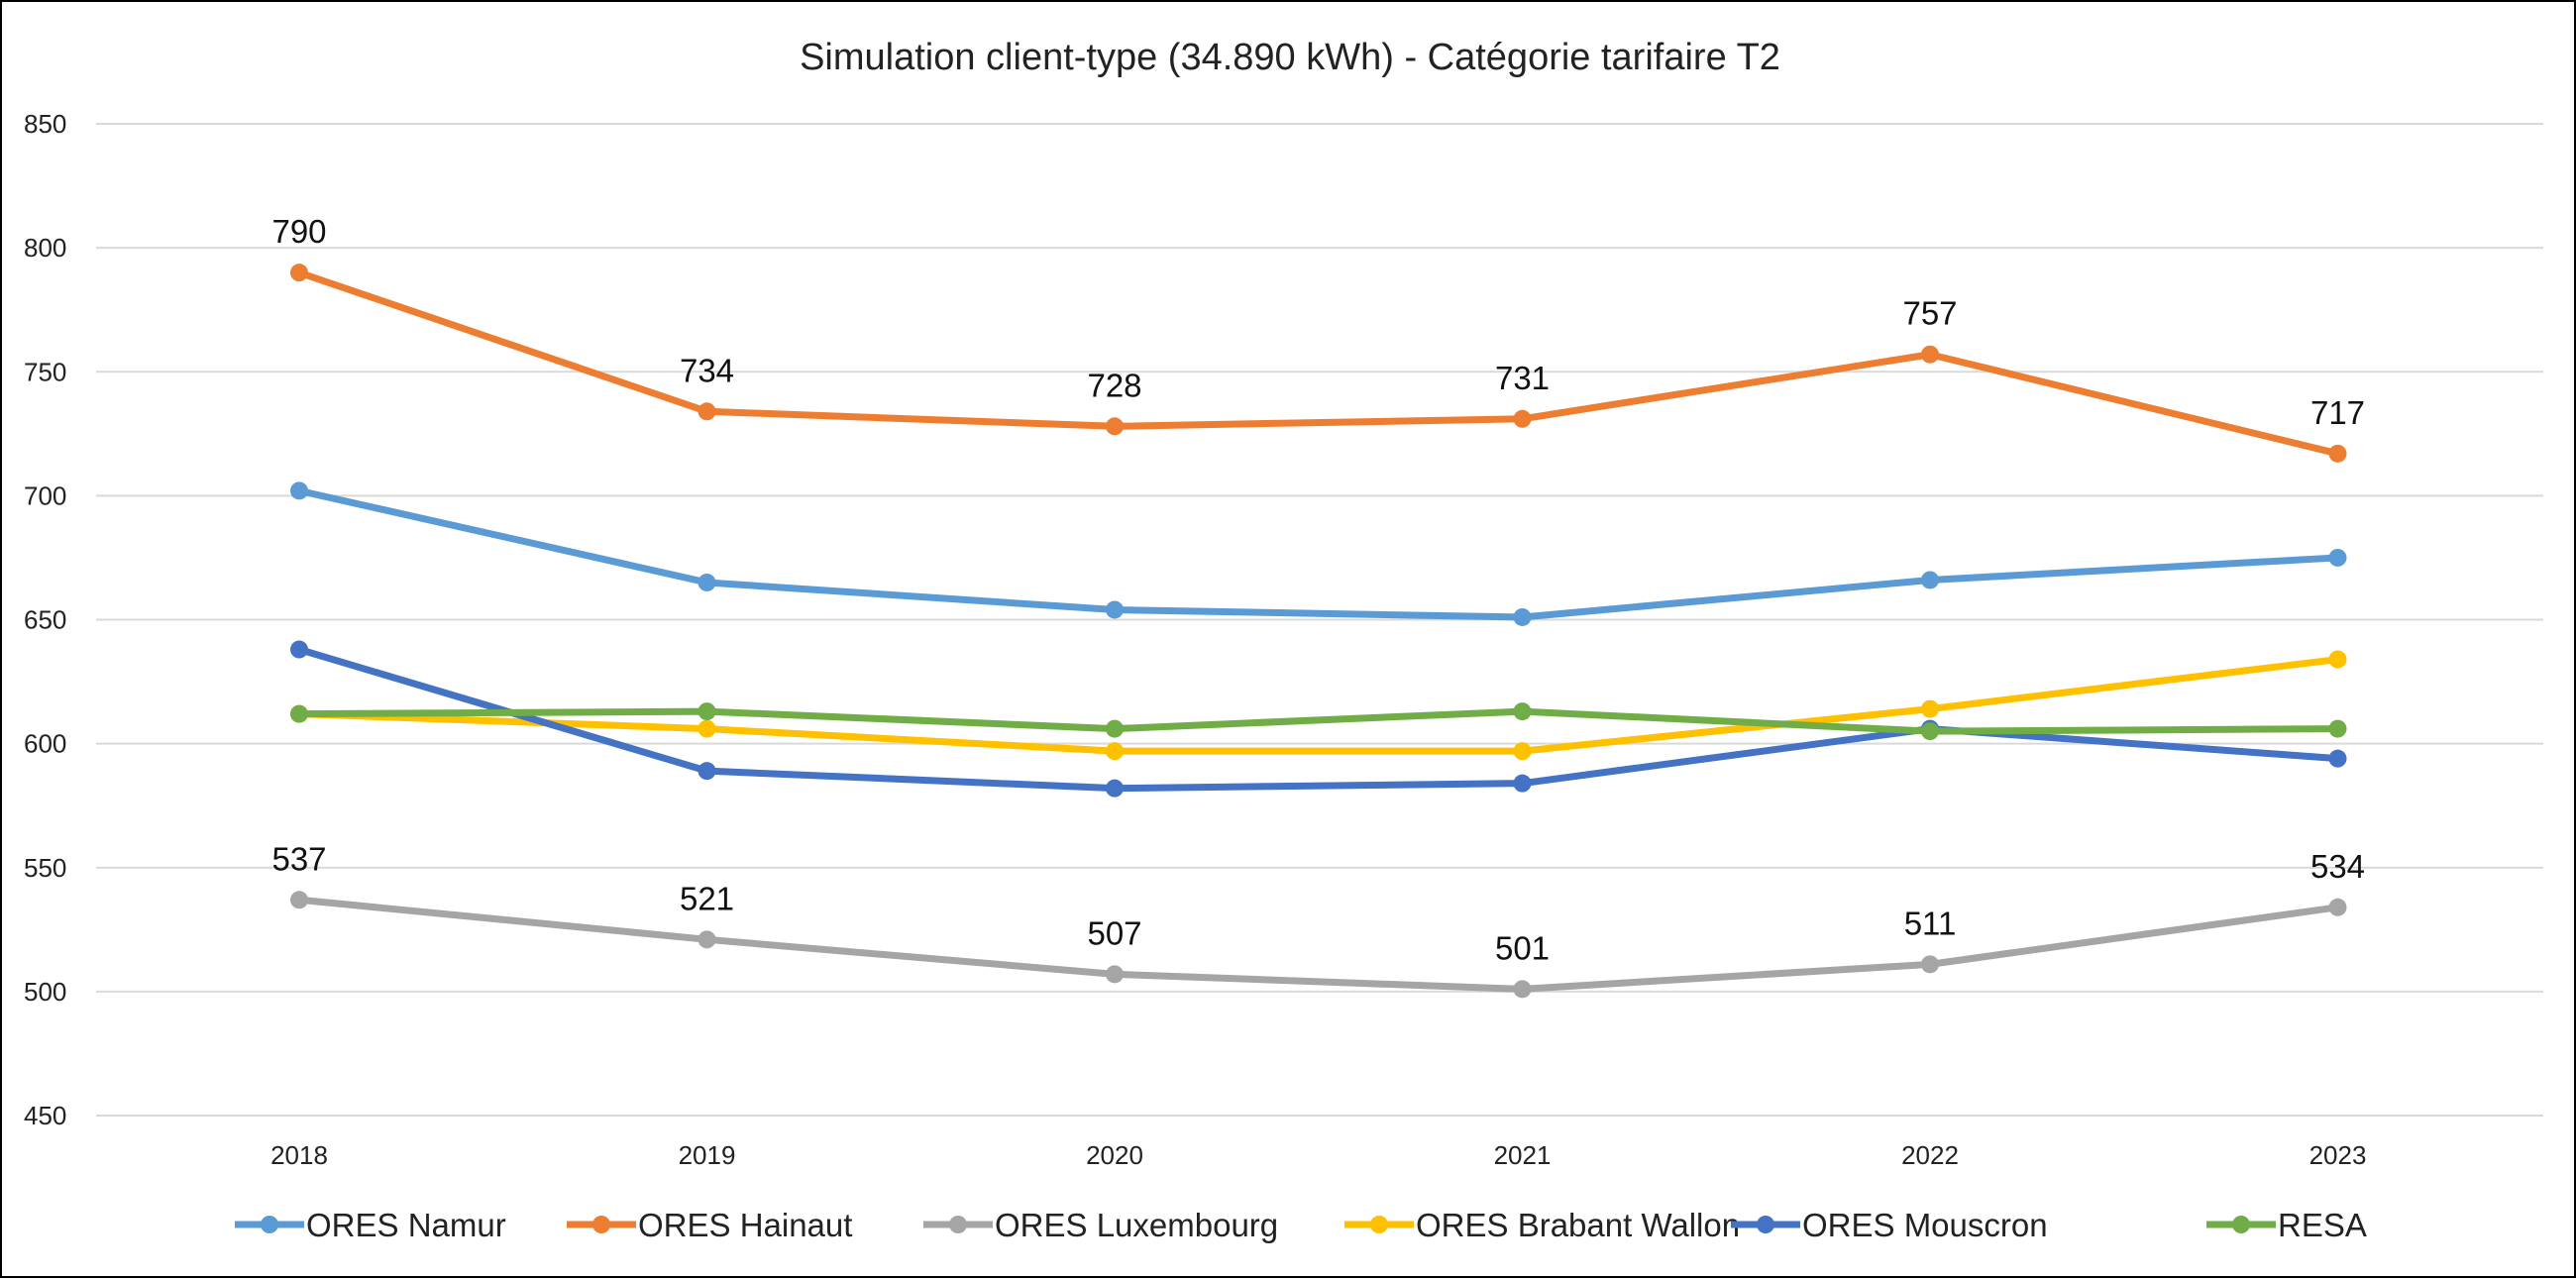  I want to click on series-ores-namur, so click(1318, 553).